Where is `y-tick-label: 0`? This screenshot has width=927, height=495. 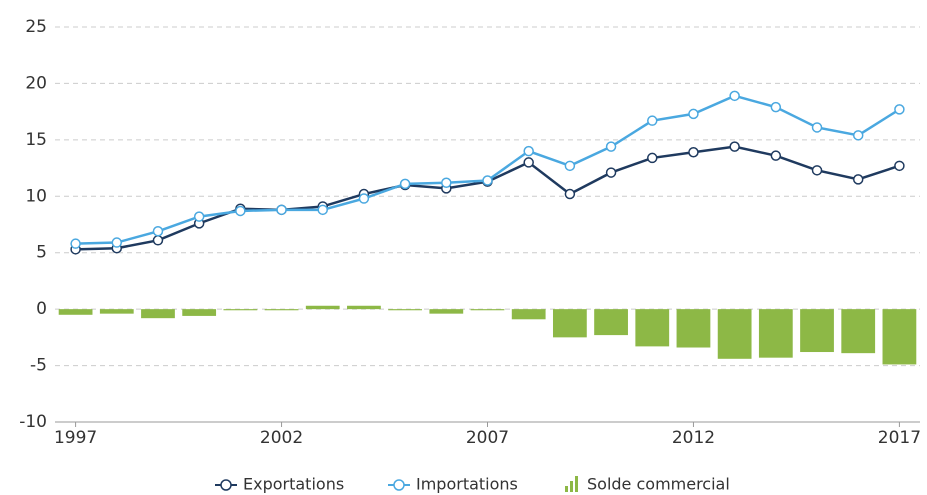
y-tick-label: 0 is located at coordinates (41, 309).